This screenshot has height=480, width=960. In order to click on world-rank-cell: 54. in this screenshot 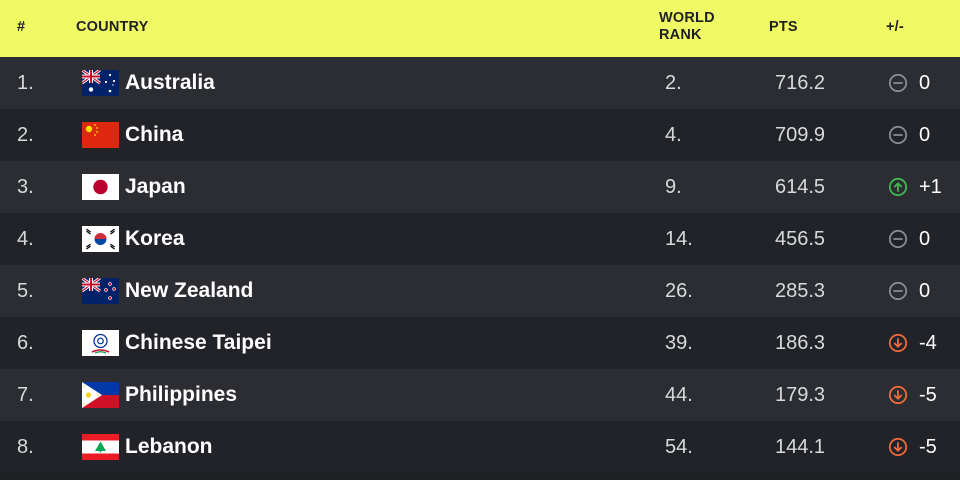, I will do `click(679, 447)`.